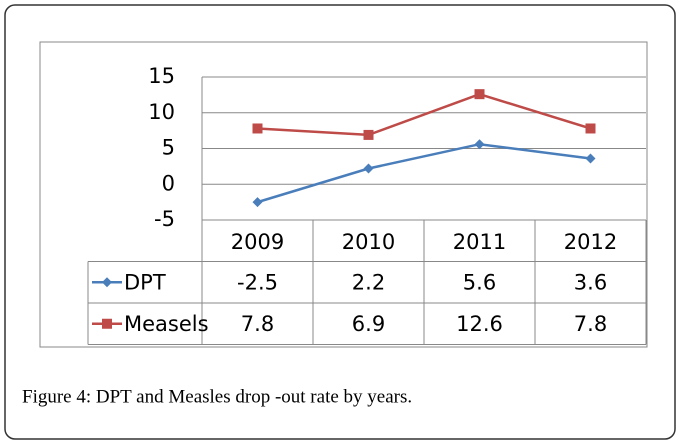 The width and height of the screenshot is (681, 445). What do you see at coordinates (164, 219) in the screenshot?
I see `y-tick-label: -5` at bounding box center [164, 219].